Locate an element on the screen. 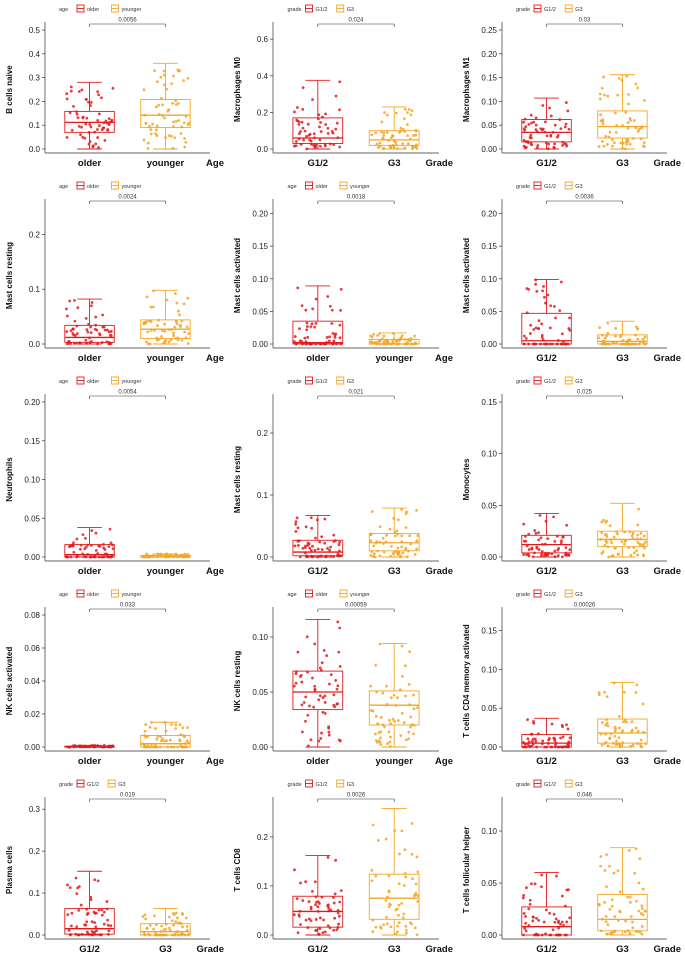 The height and width of the screenshot is (968, 685). y-tick-label: 0.0 is located at coordinates (35, 149).